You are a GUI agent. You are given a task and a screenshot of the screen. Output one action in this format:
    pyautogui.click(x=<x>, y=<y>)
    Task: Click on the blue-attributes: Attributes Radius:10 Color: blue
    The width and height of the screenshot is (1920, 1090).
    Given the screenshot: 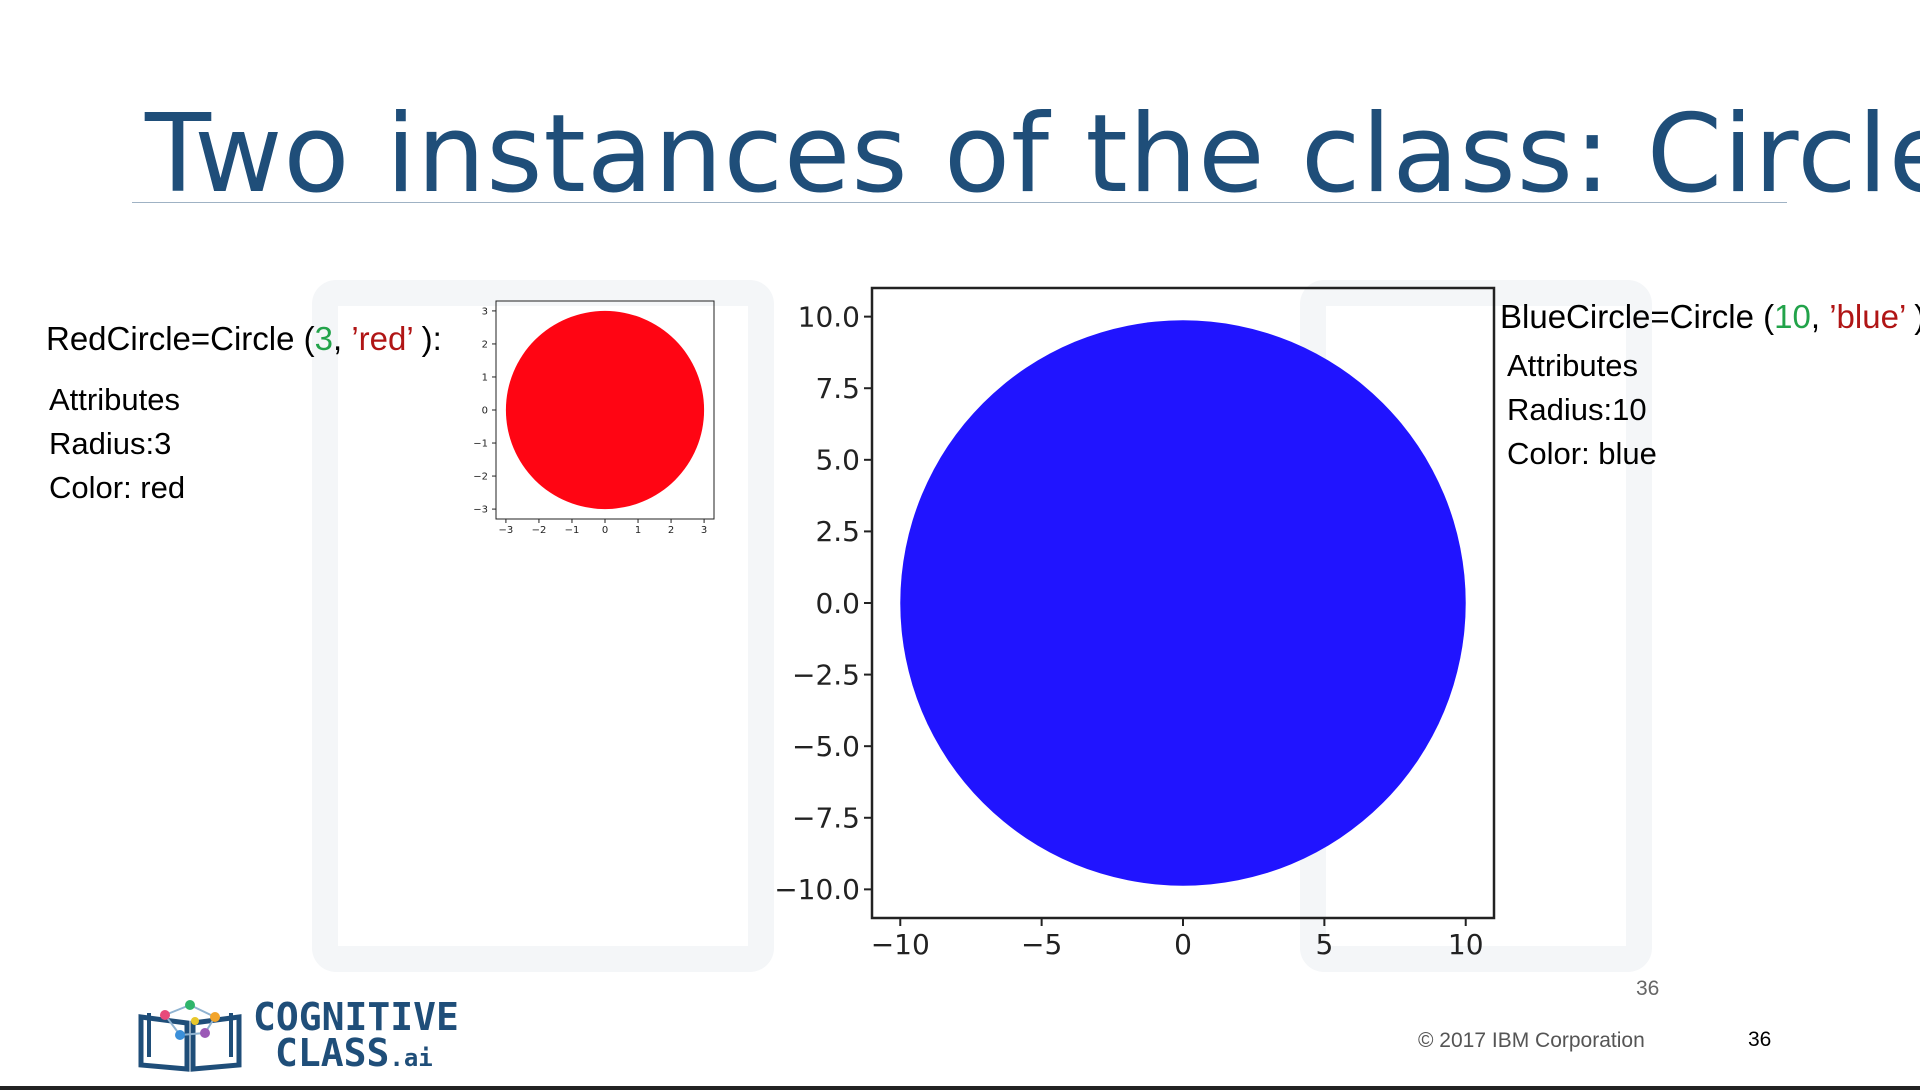 What is the action you would take?
    pyautogui.click(x=1582, y=410)
    